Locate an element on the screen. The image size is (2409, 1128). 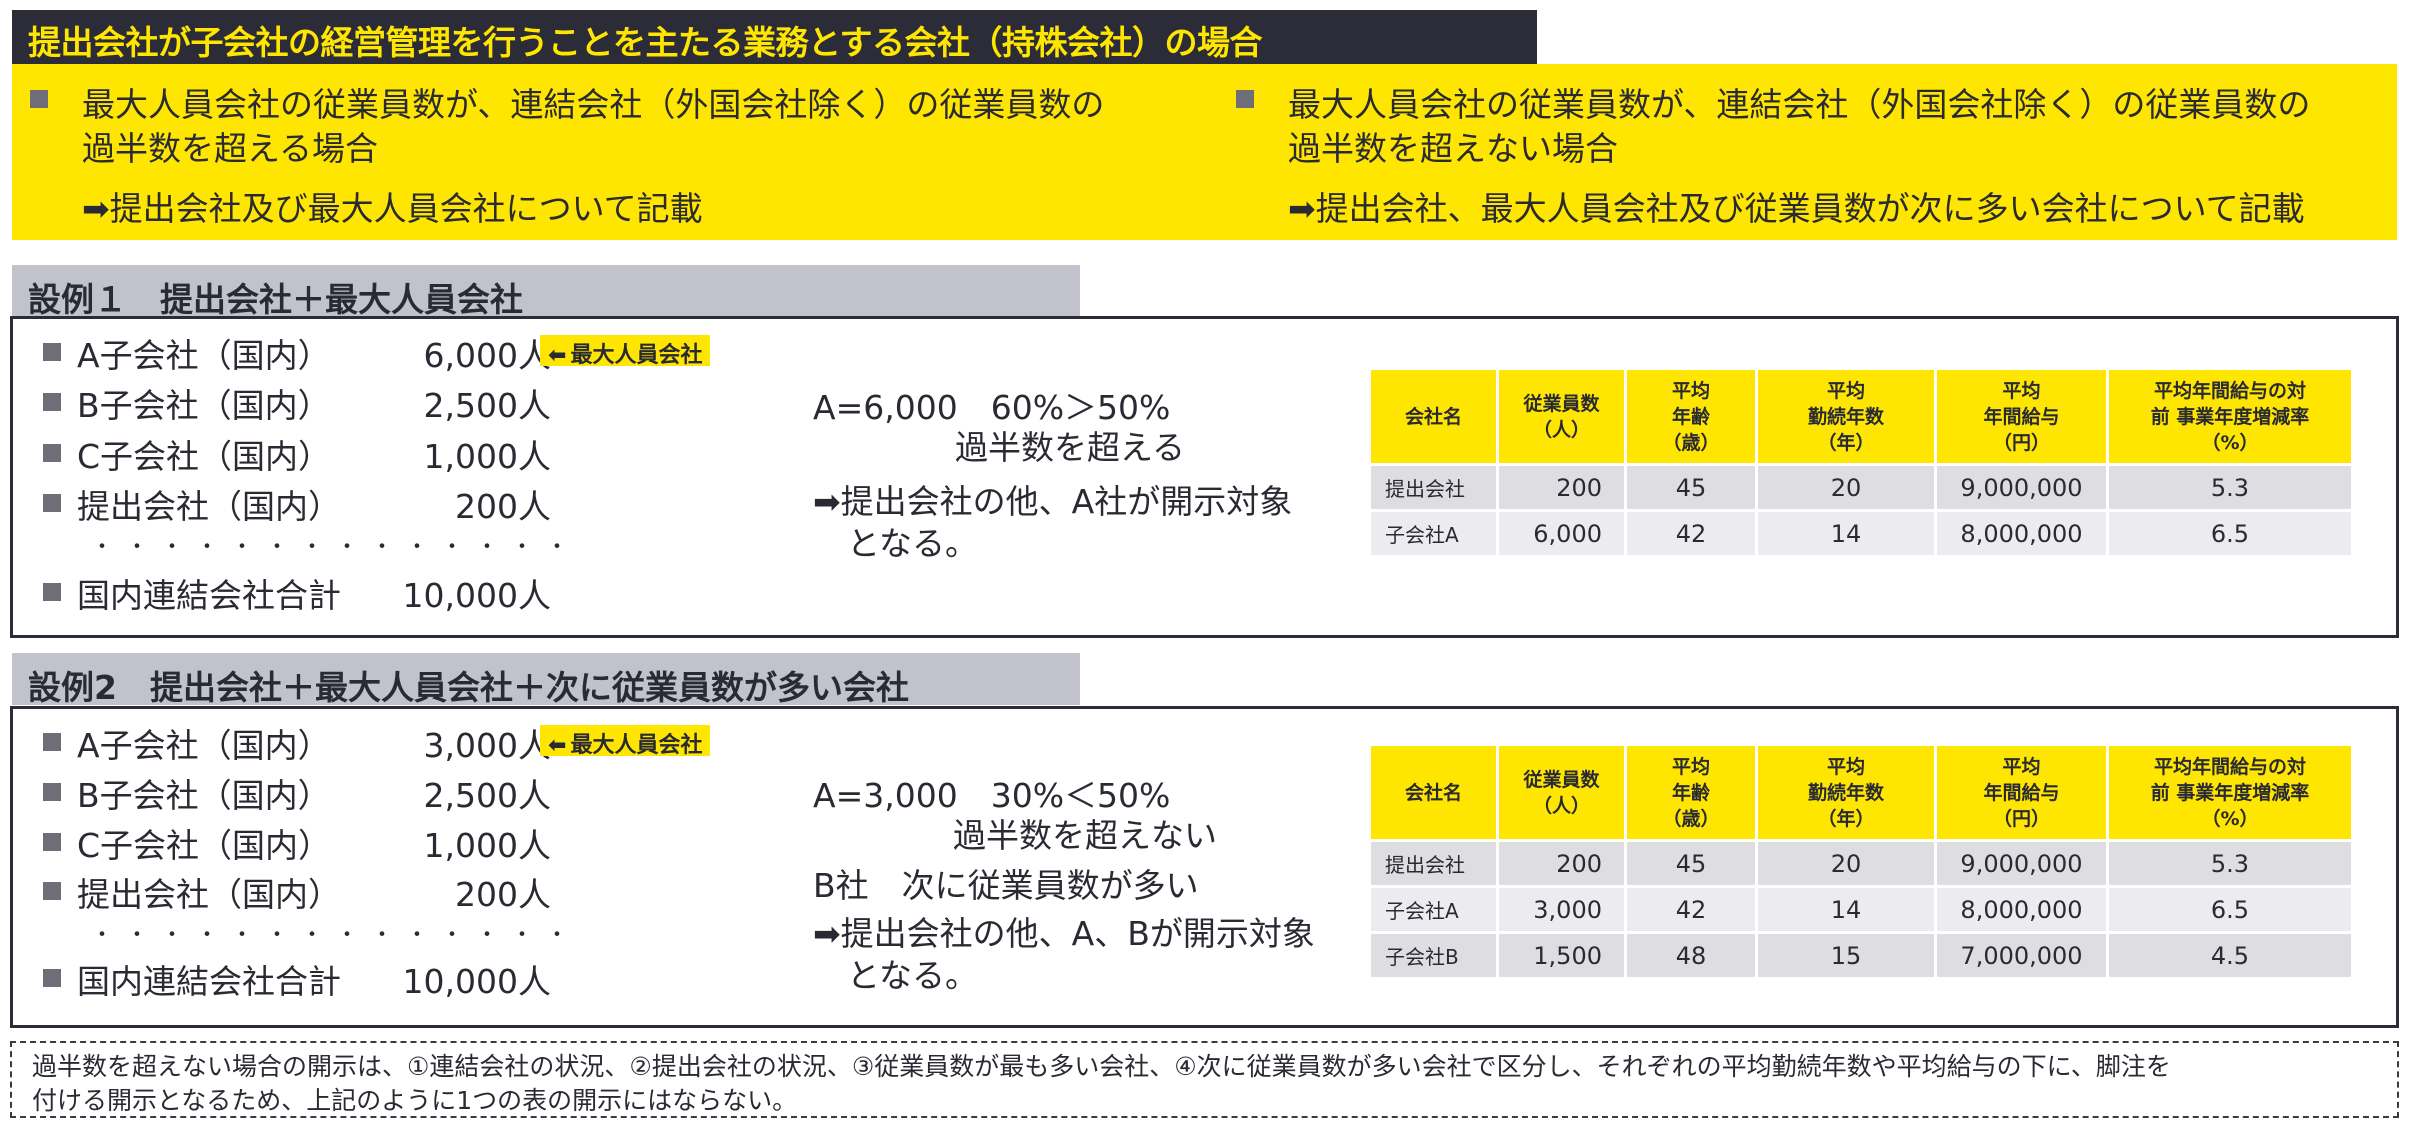
table-row: 子会社A 6,000 42 14 8,000,000 6.5 is located at coordinates (1861, 533).